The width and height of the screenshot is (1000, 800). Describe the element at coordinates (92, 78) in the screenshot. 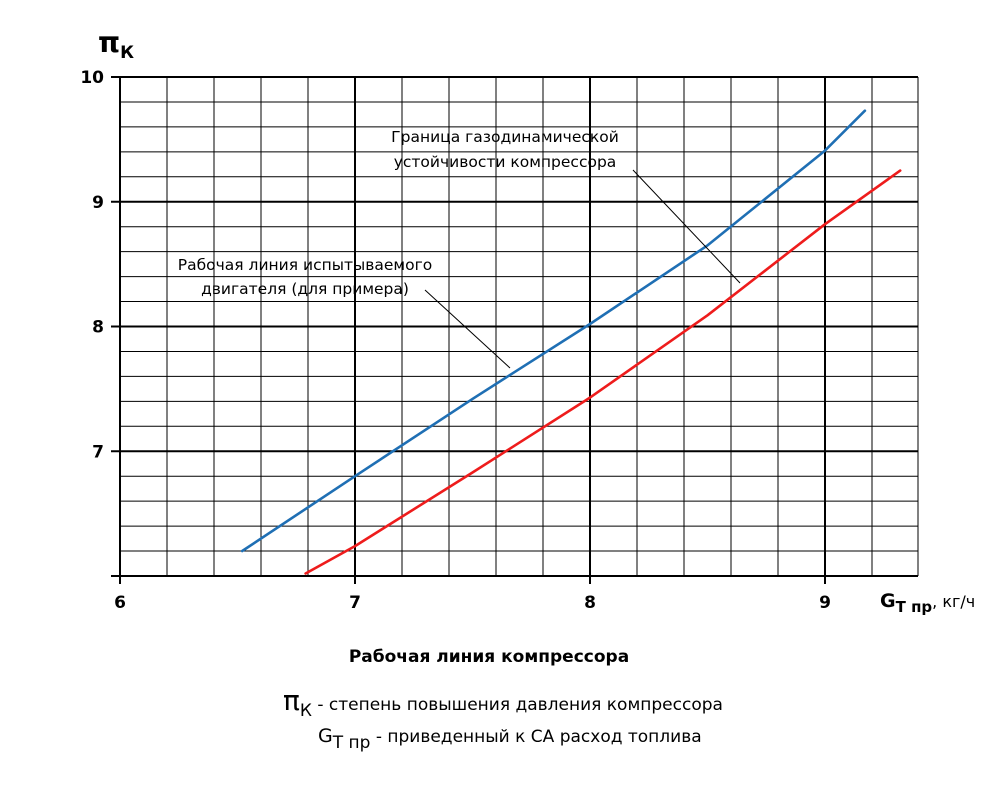

I see `y-tick-label: 10` at that location.